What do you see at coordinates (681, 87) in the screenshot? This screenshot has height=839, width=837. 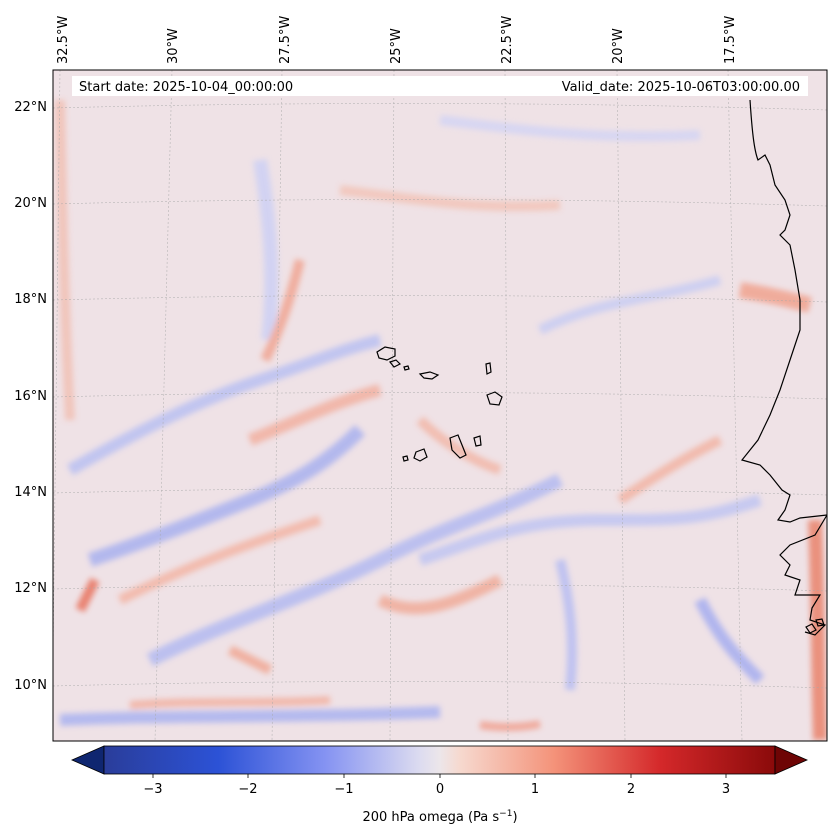 I see `valid-date-label: Valid_date: 2025-10-06T03:00:00.00` at bounding box center [681, 87].